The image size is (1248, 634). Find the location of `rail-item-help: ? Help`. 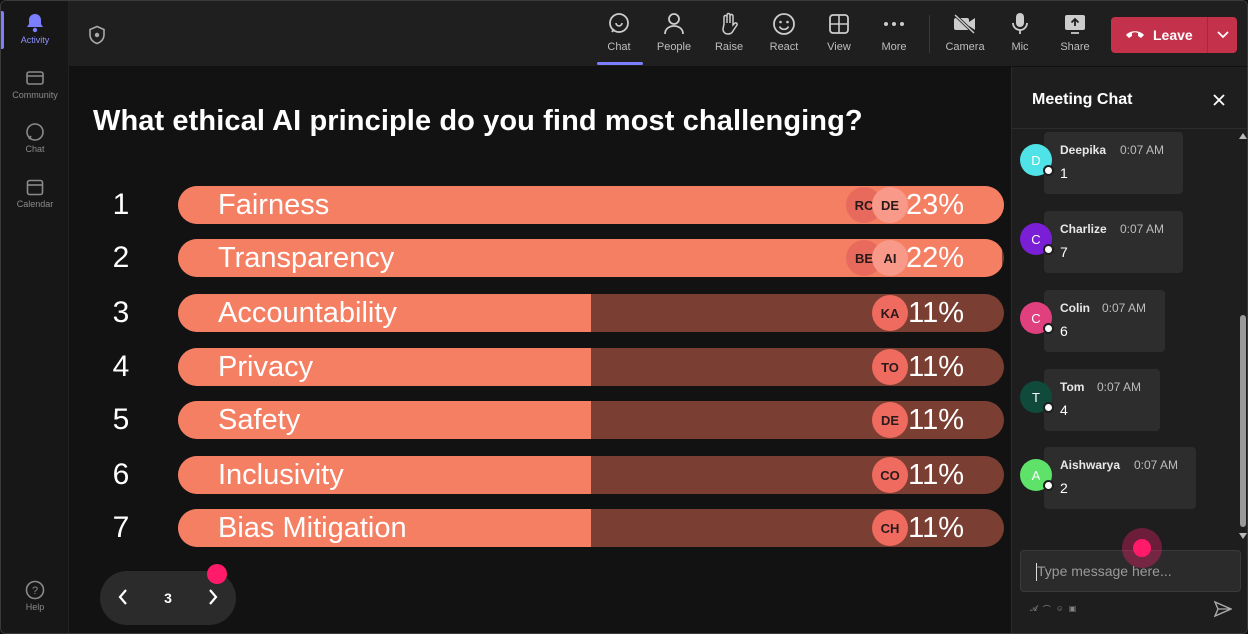

rail-item-help: ? Help is located at coordinates (35, 596).